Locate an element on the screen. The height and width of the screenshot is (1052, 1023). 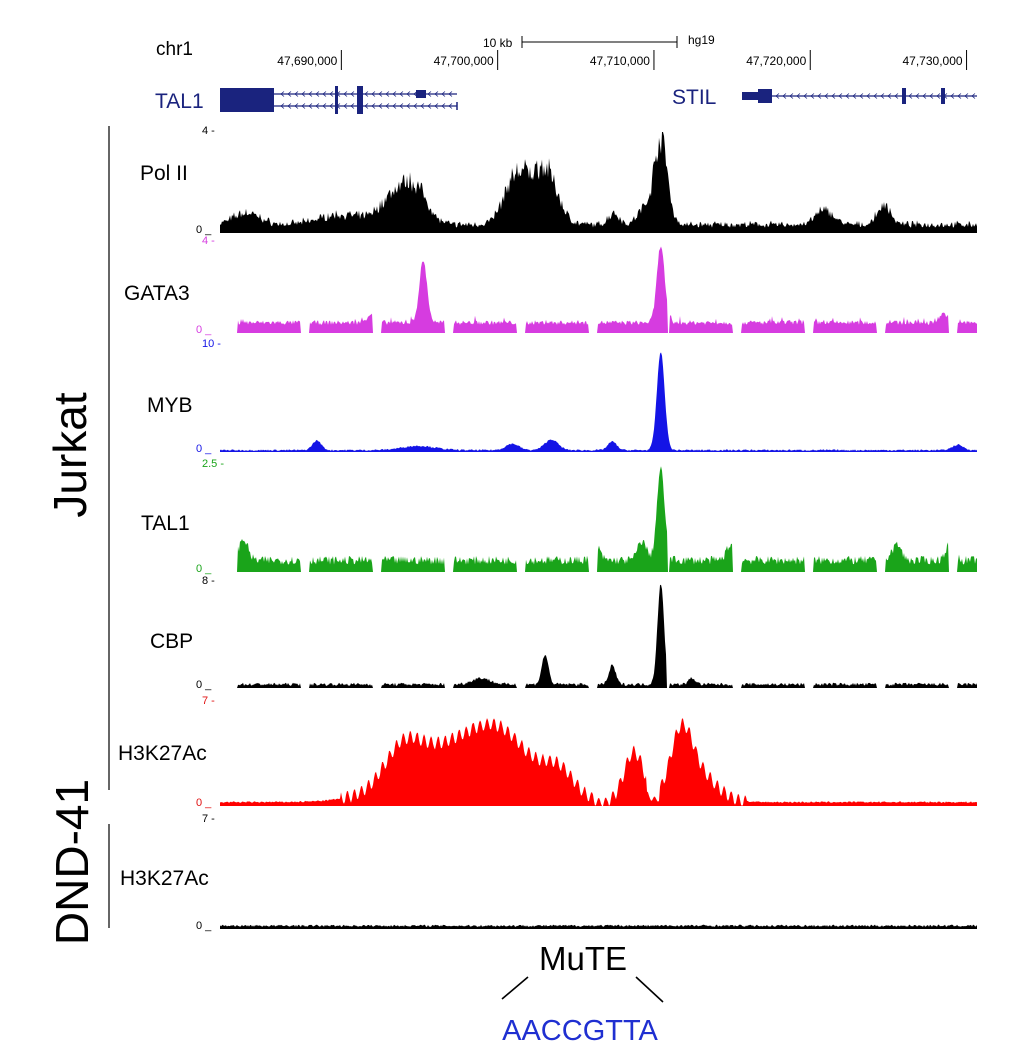
mute-sequence: AACCGTTA is located at coordinates (580, 1031).